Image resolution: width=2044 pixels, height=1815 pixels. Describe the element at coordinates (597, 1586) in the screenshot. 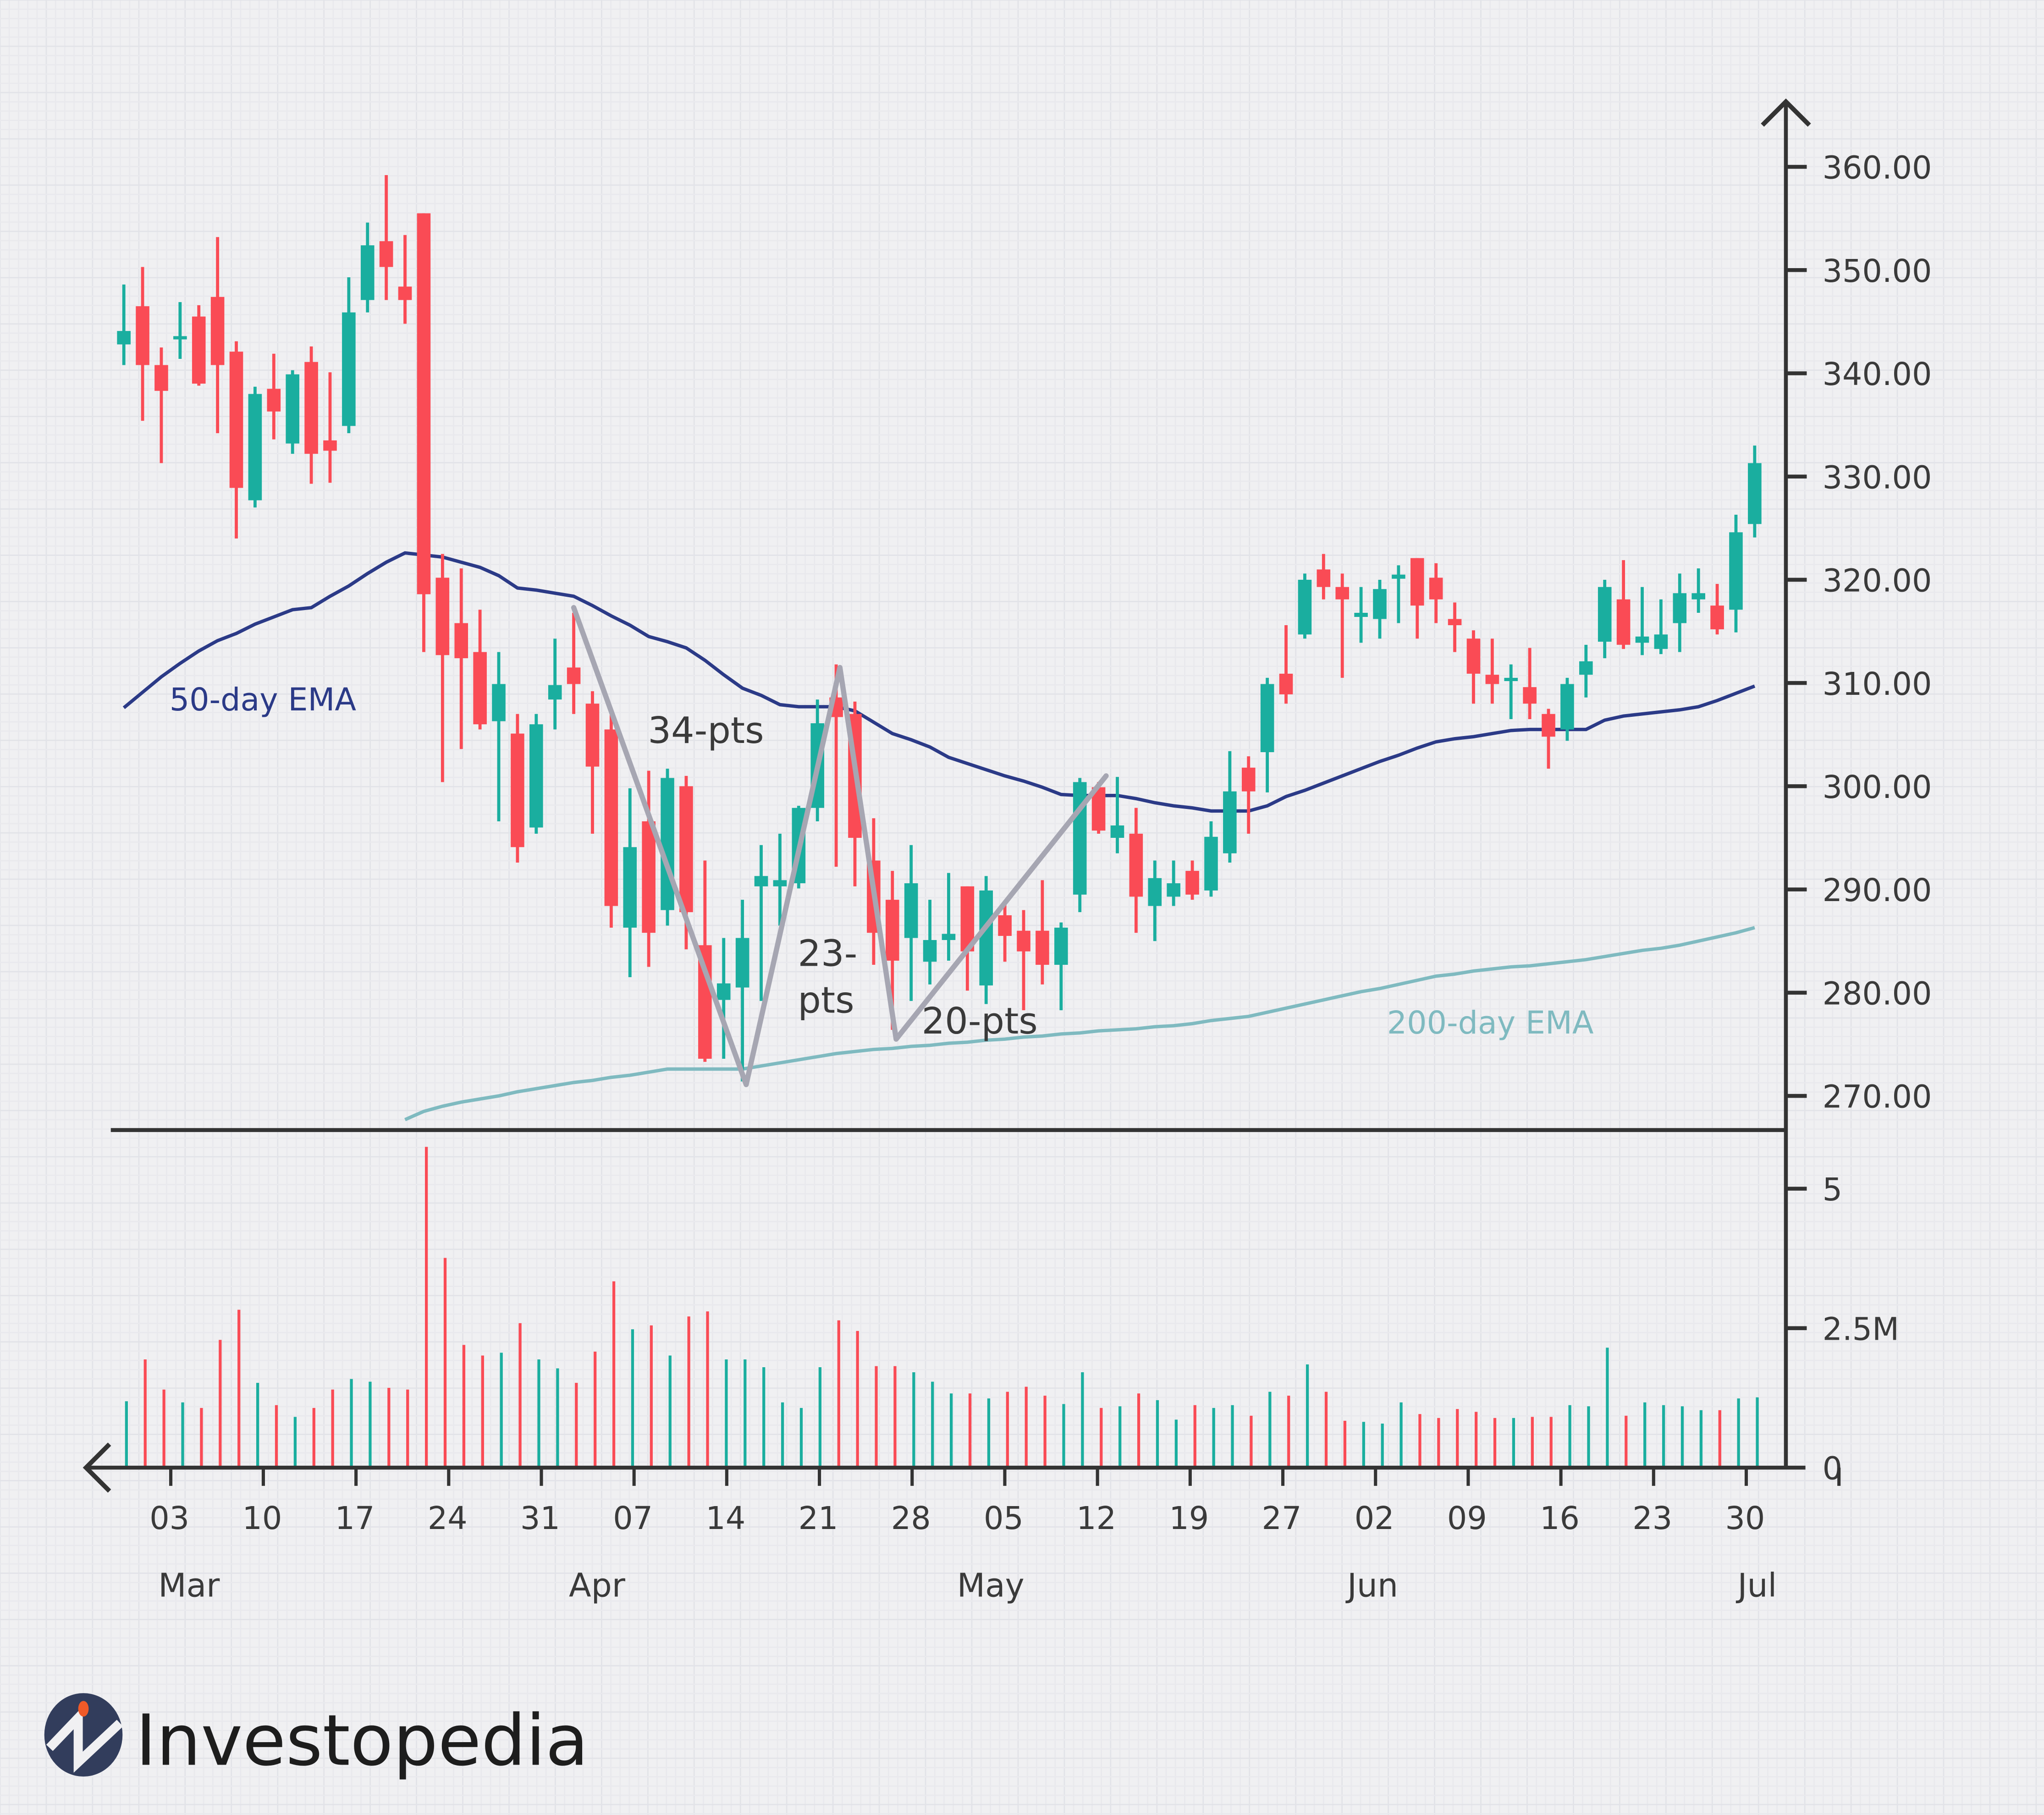

I see `month-label: Apr` at that location.